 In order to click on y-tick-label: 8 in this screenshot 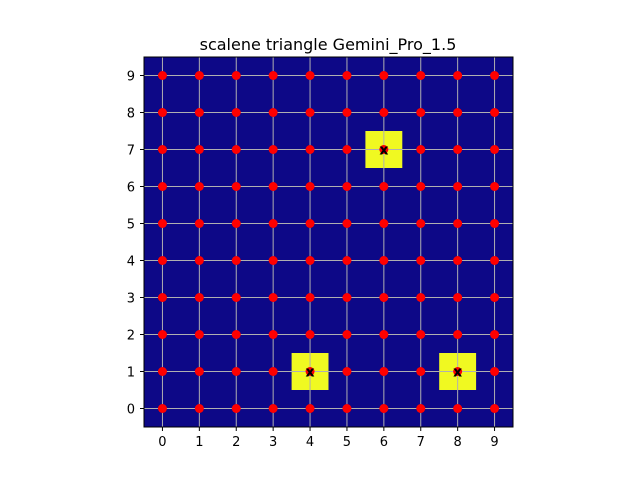, I will do `click(131, 114)`.